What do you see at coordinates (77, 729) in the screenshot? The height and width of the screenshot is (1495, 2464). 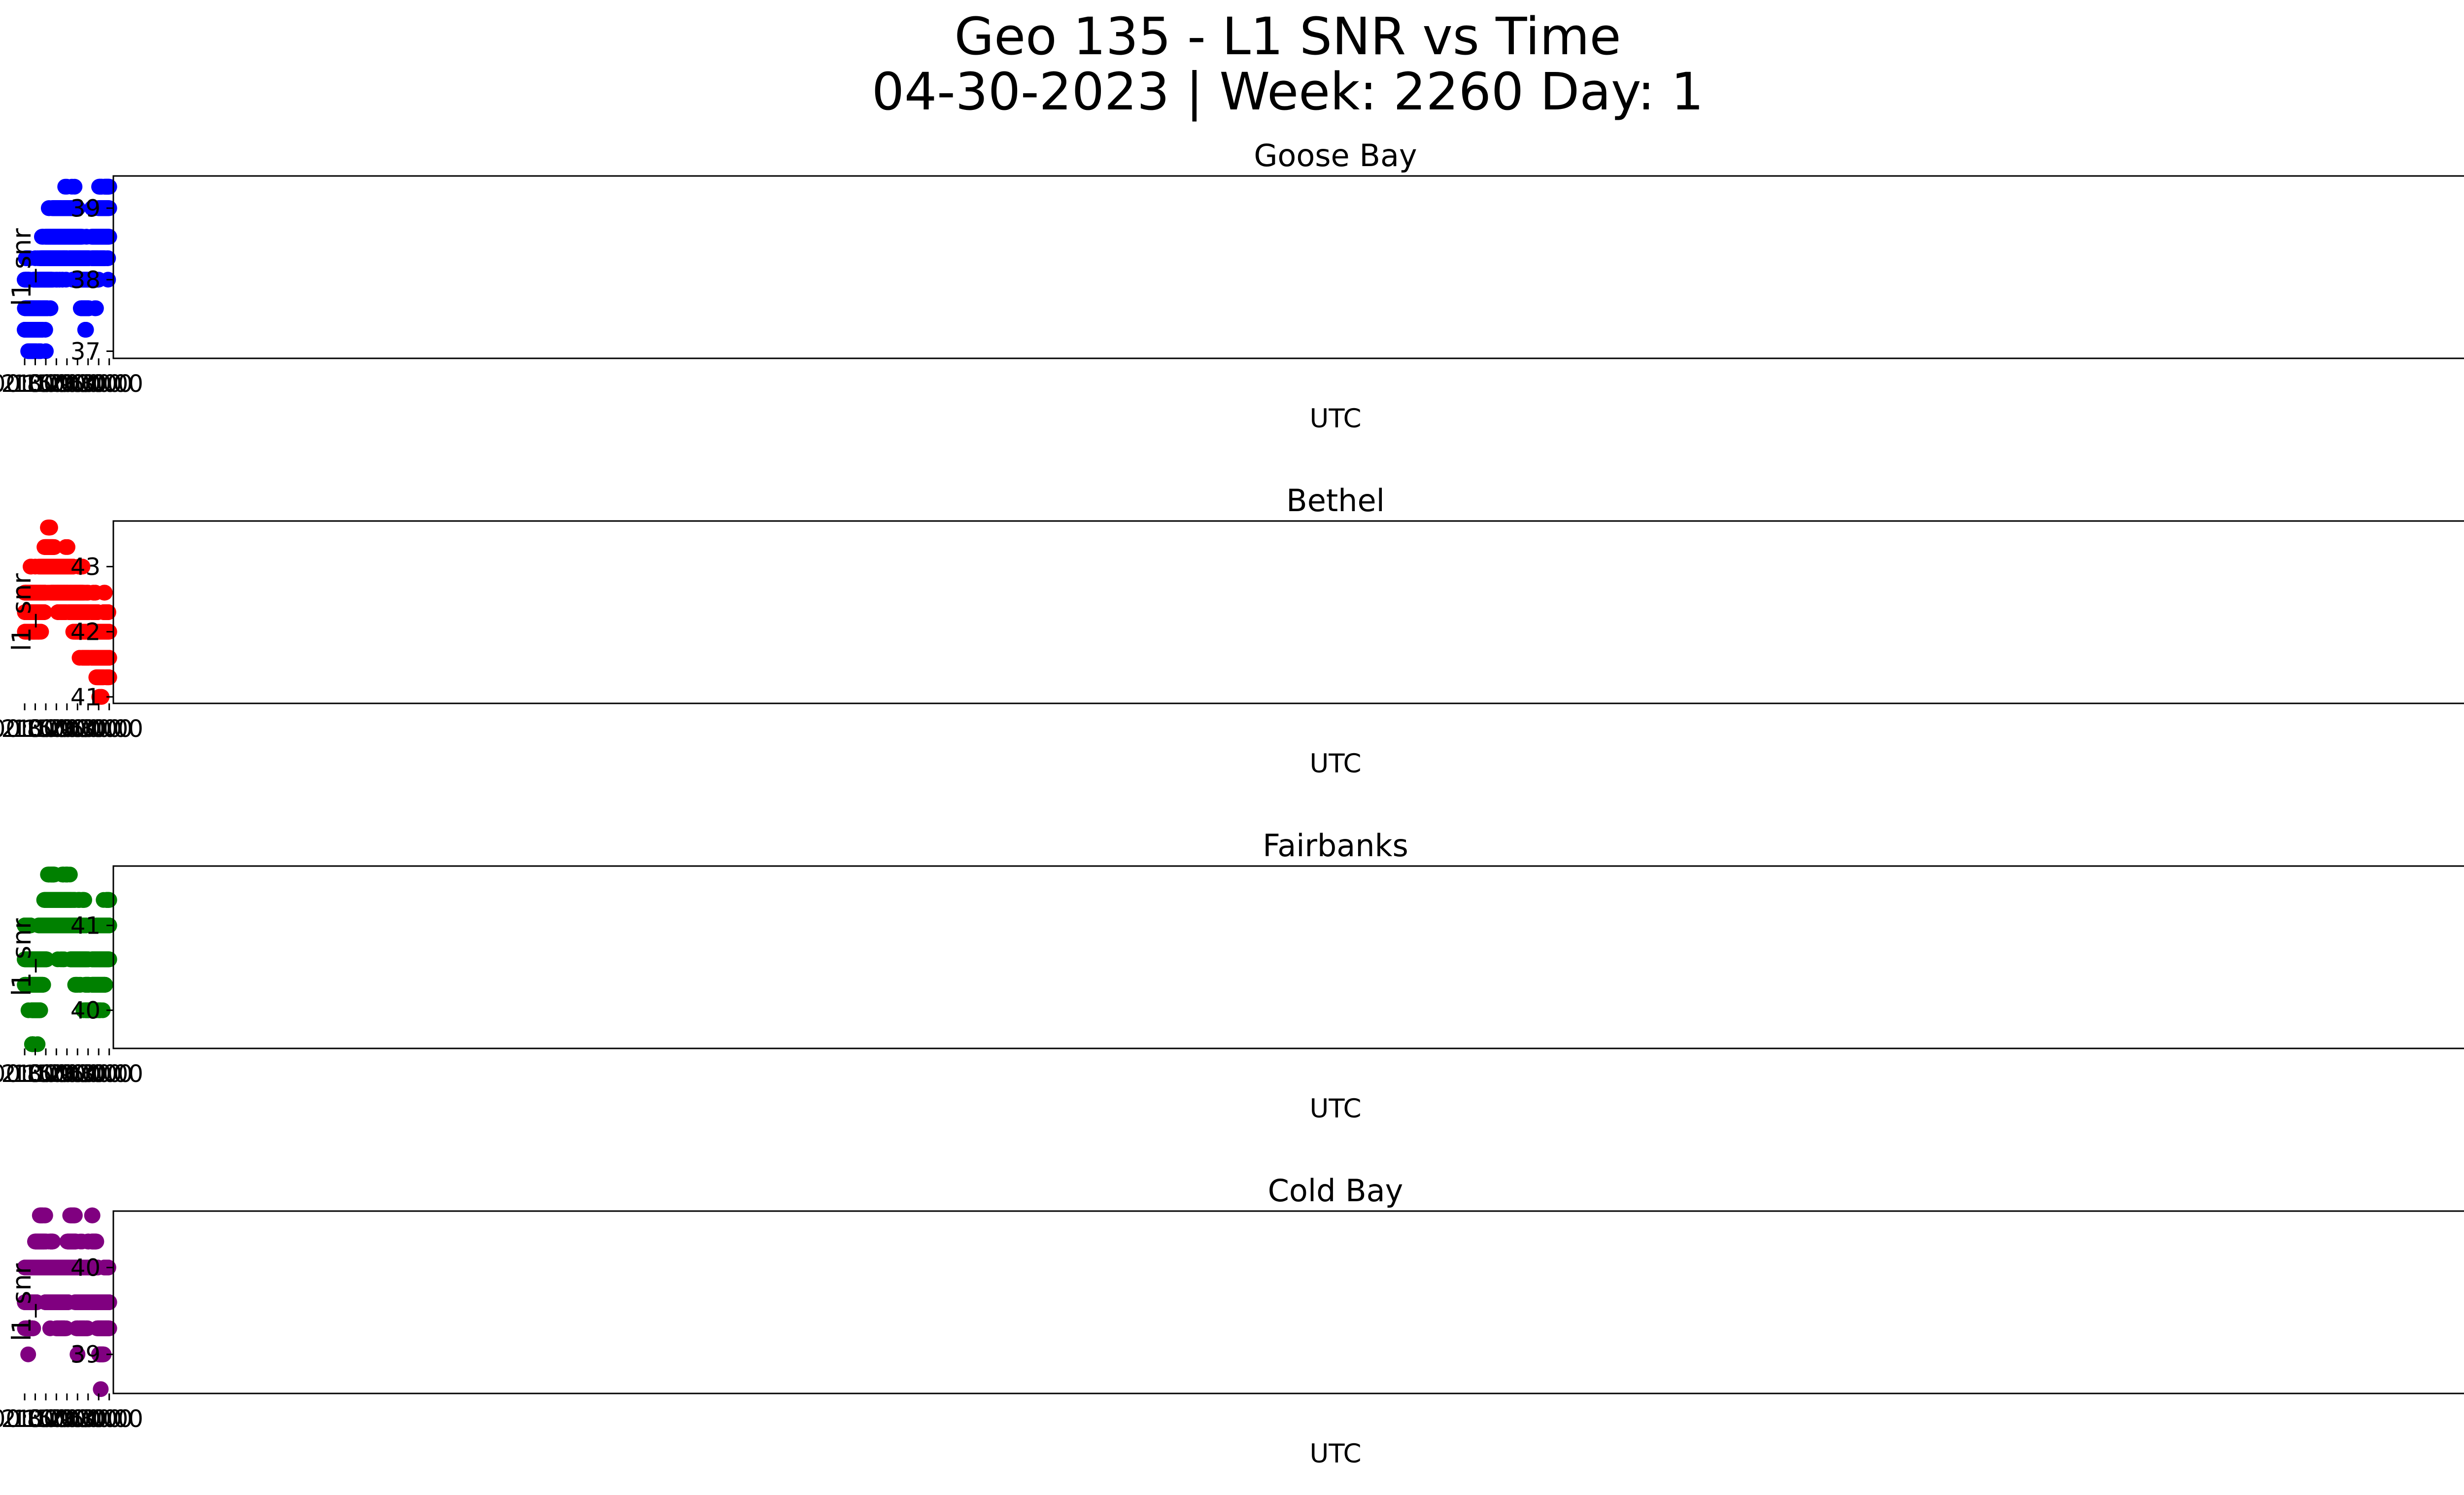 I see `x-tick-label: 09:00` at bounding box center [77, 729].